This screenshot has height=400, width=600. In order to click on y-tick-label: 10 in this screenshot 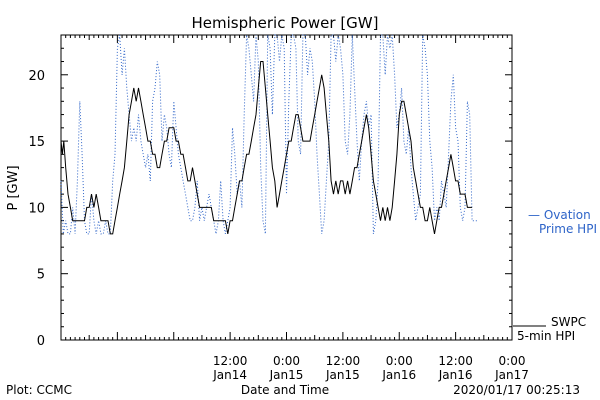, I will do `click(36, 208)`.